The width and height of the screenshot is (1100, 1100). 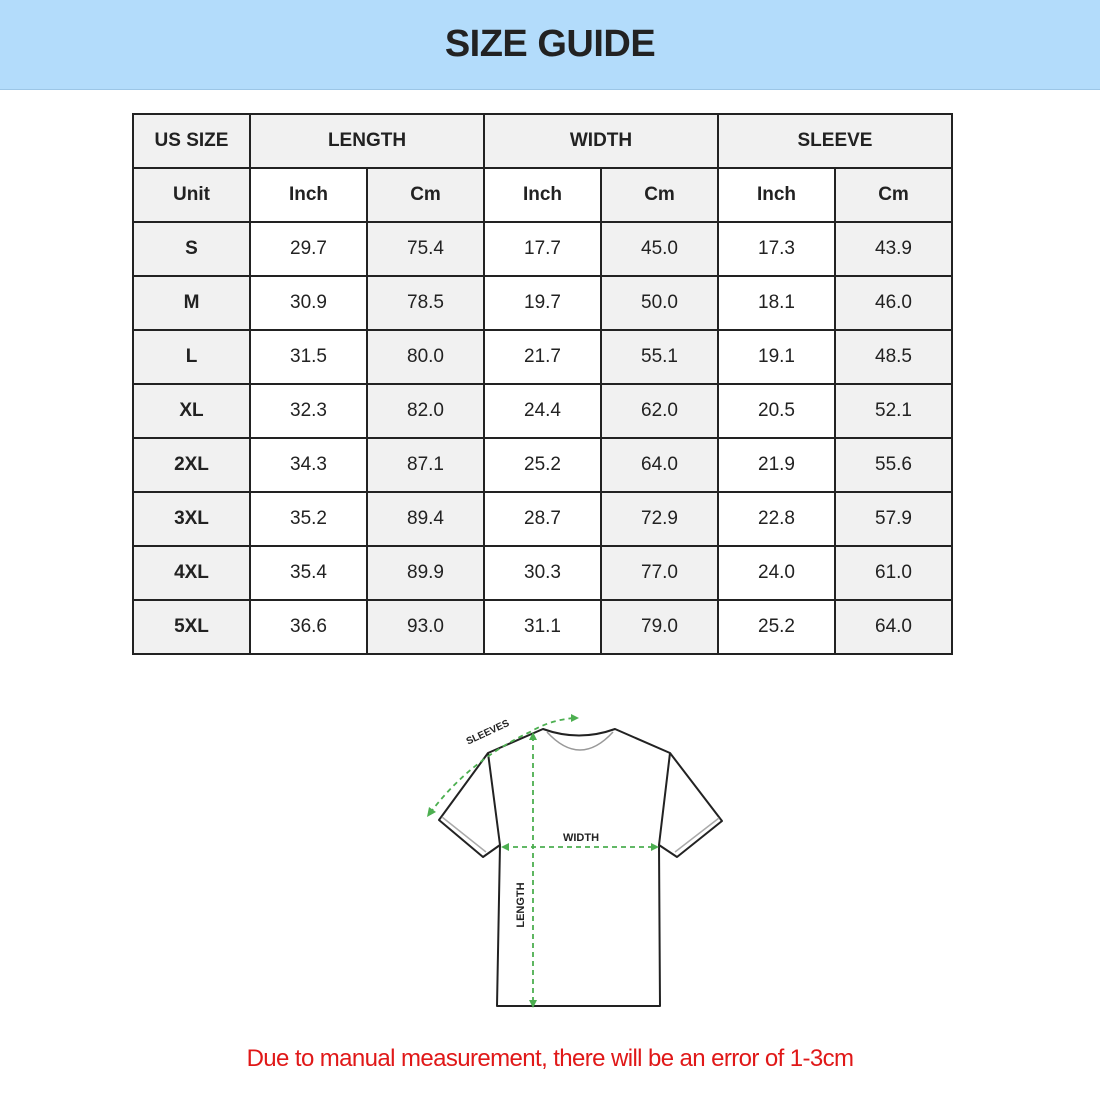 What do you see at coordinates (659, 519) in the screenshot?
I see `measurement-cell: 72.9` at bounding box center [659, 519].